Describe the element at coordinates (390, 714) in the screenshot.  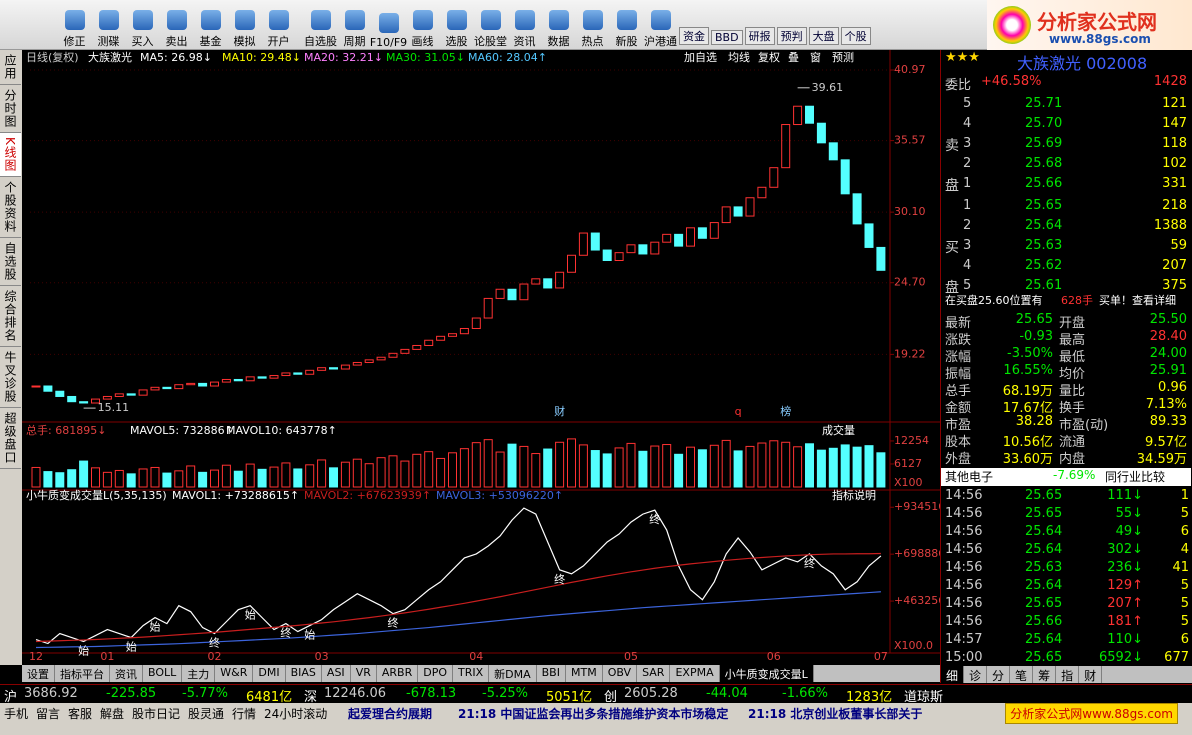
I see `news-item: 起爱理合约展期` at that location.